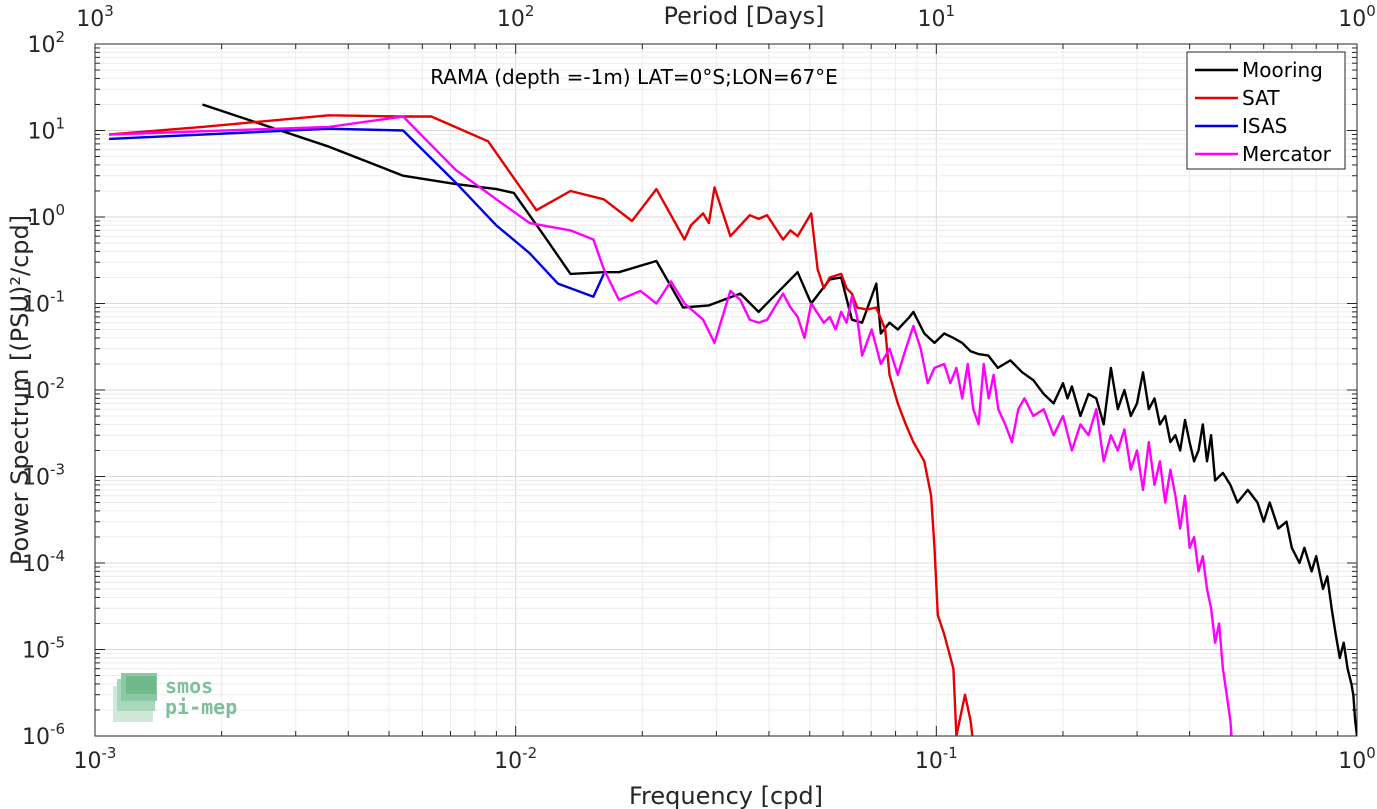  I want to click on y-tick-label: 10⁻¹, so click(43, 303).